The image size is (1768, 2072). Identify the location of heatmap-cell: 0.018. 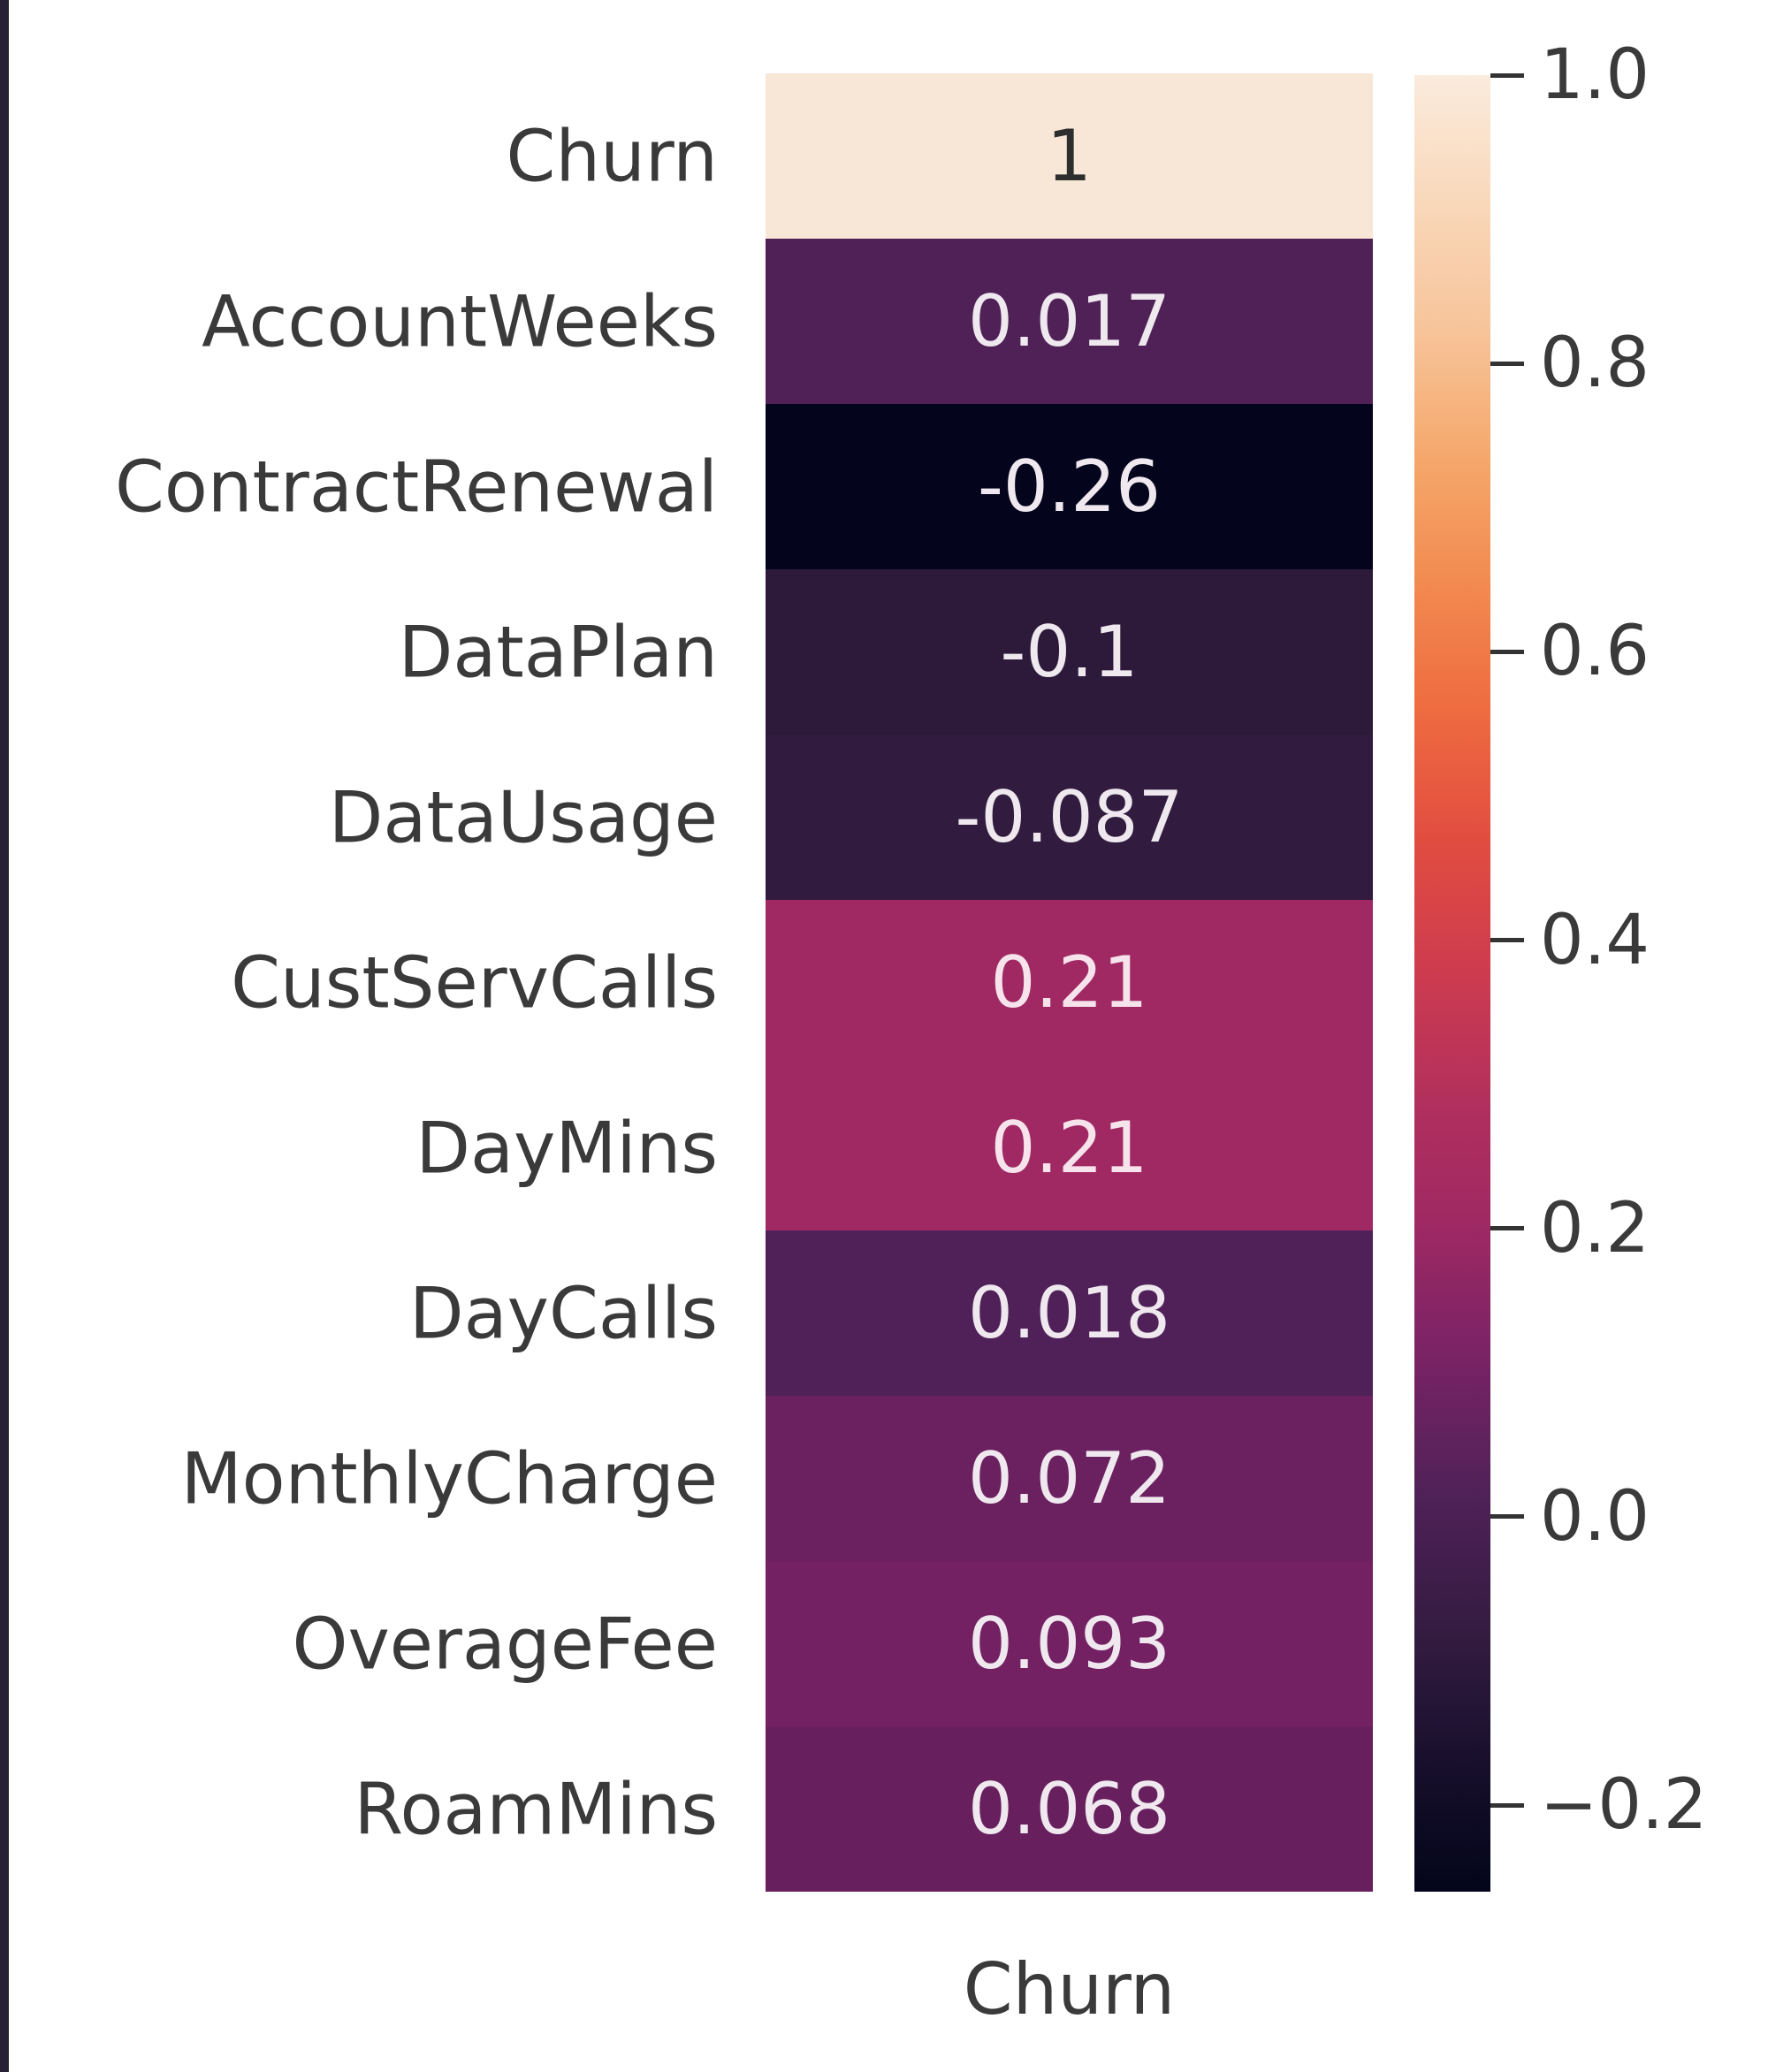
(1069, 1313).